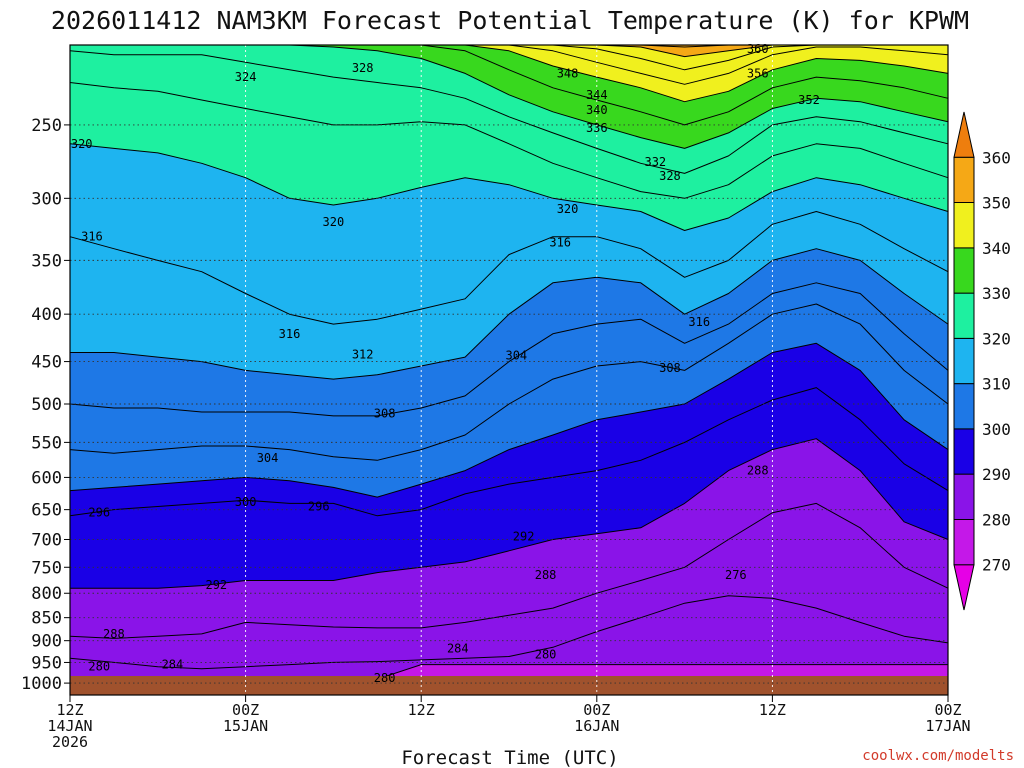 This screenshot has width=1024, height=768. I want to click on colorbar: 270 280 290 300 310 320 330 340 350 360, so click(982, 361).